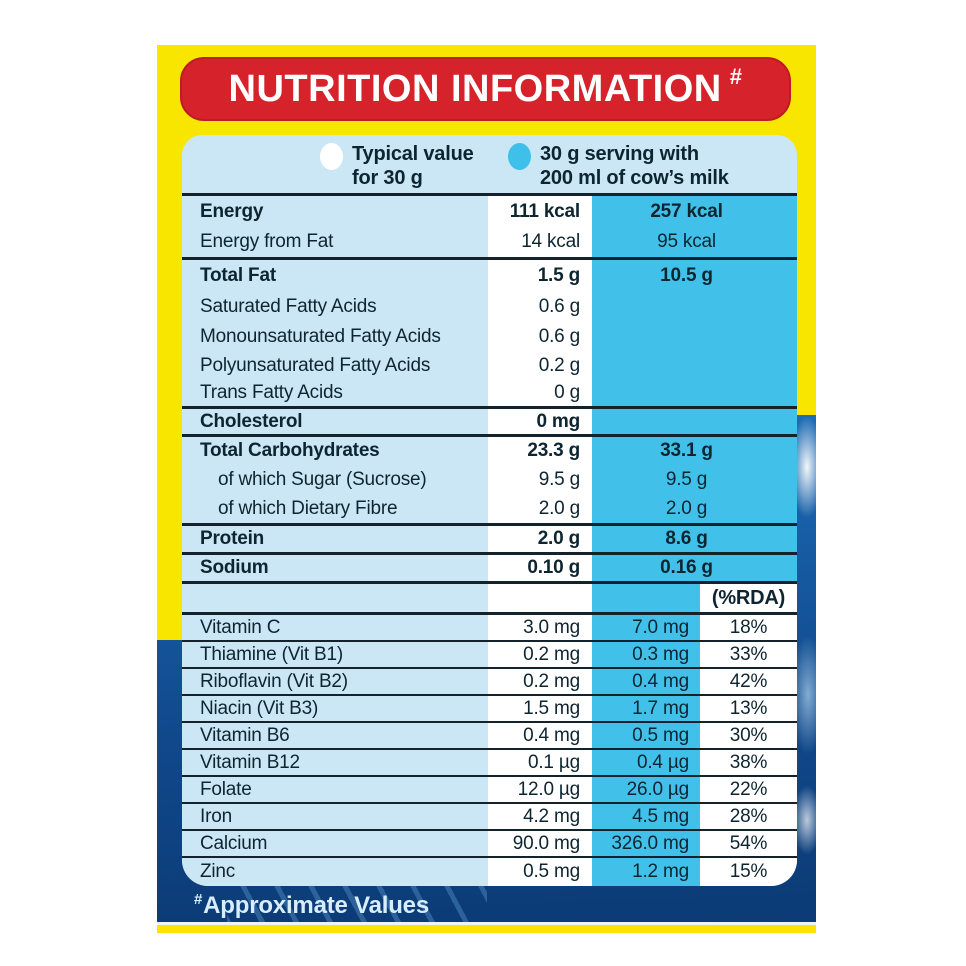 The width and height of the screenshot is (966, 966). Describe the element at coordinates (646, 789) in the screenshot. I see `row-serving-value: 26.0 µg` at that location.